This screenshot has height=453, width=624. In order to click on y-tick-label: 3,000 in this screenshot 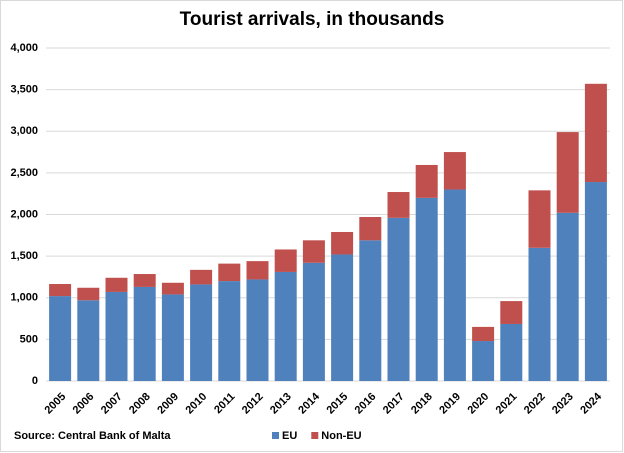, I will do `click(24, 131)`.